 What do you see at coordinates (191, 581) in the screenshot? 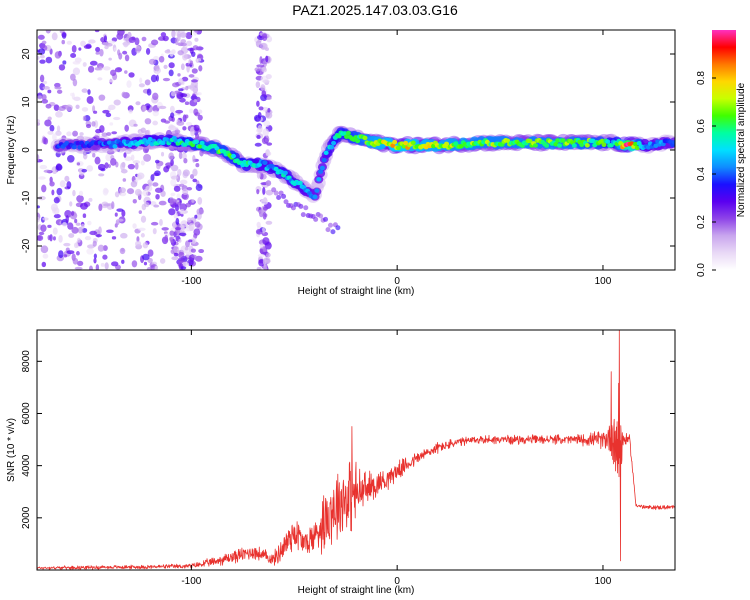
I see `snr-x-tick-label: -100` at bounding box center [191, 581].